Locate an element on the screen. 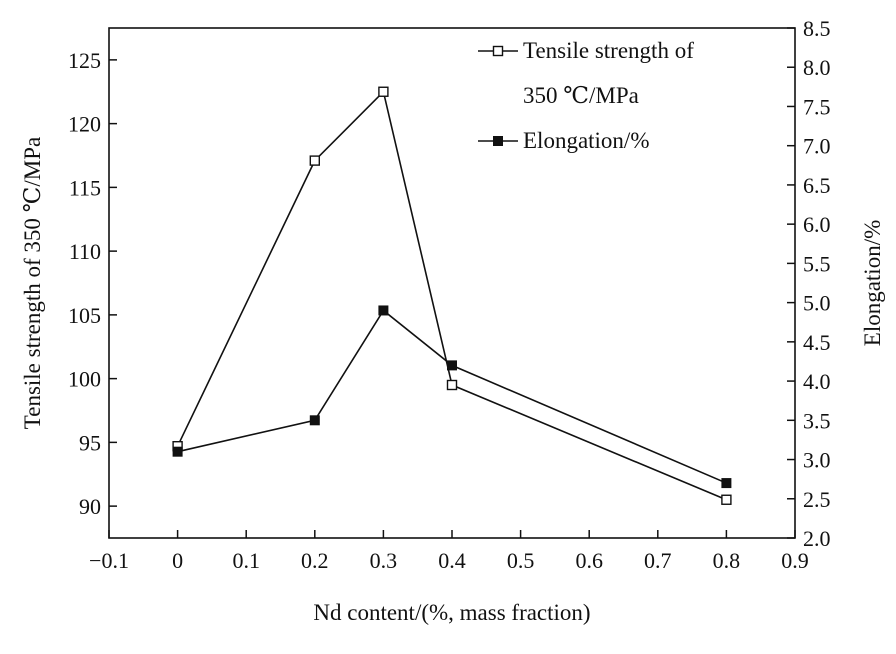  x-tick-label: 0.8 is located at coordinates (727, 560).